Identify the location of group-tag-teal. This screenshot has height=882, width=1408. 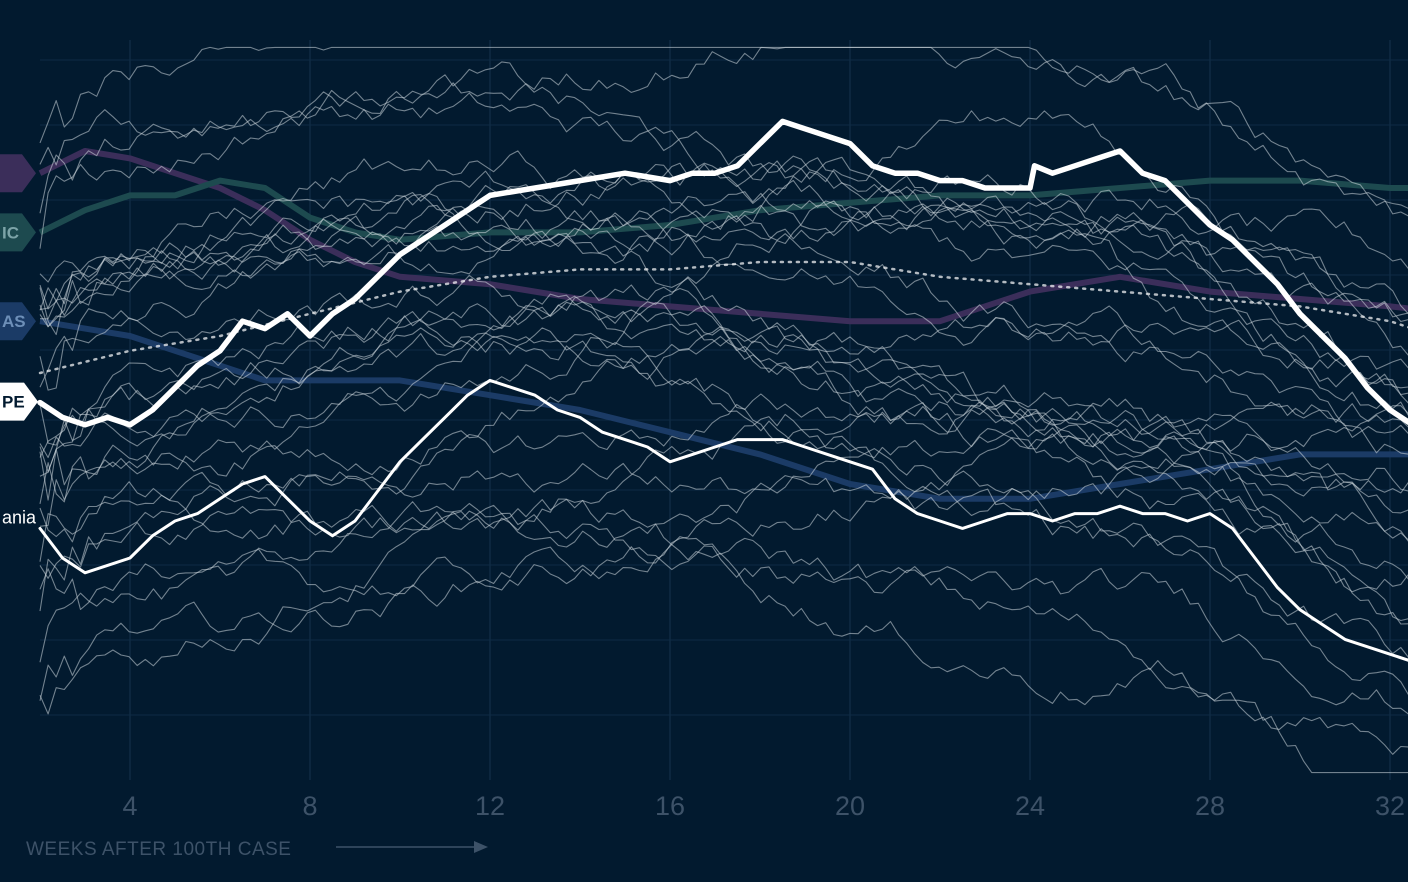
(18, 232).